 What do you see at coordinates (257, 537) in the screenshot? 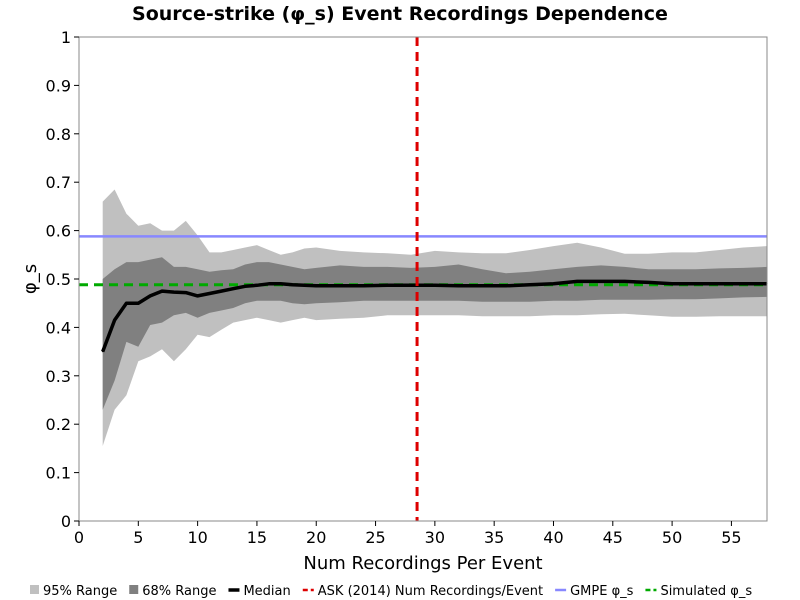
I see `x-tick-label: 15` at bounding box center [257, 537].